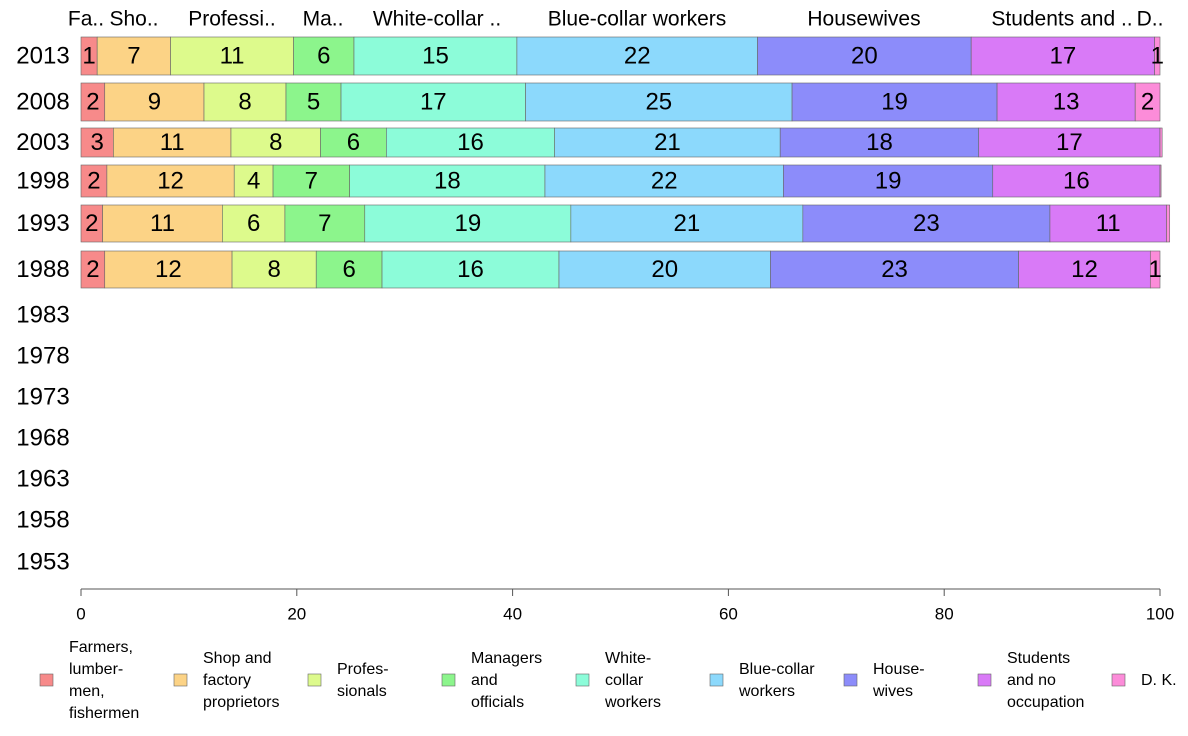  I want to click on legend-label-blue-collar-workers: Blue-collar workers, so click(776, 680).